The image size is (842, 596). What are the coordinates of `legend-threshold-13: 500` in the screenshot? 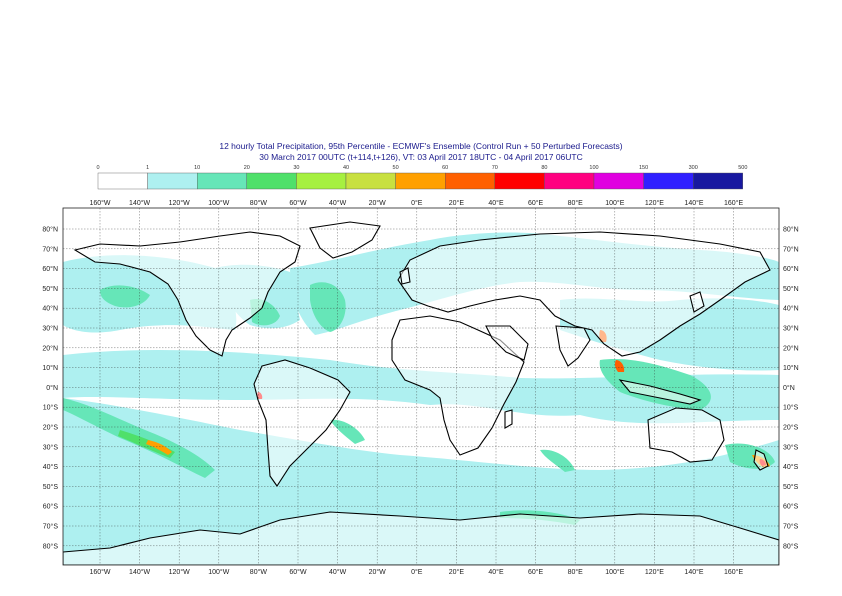 It's located at (742, 168).